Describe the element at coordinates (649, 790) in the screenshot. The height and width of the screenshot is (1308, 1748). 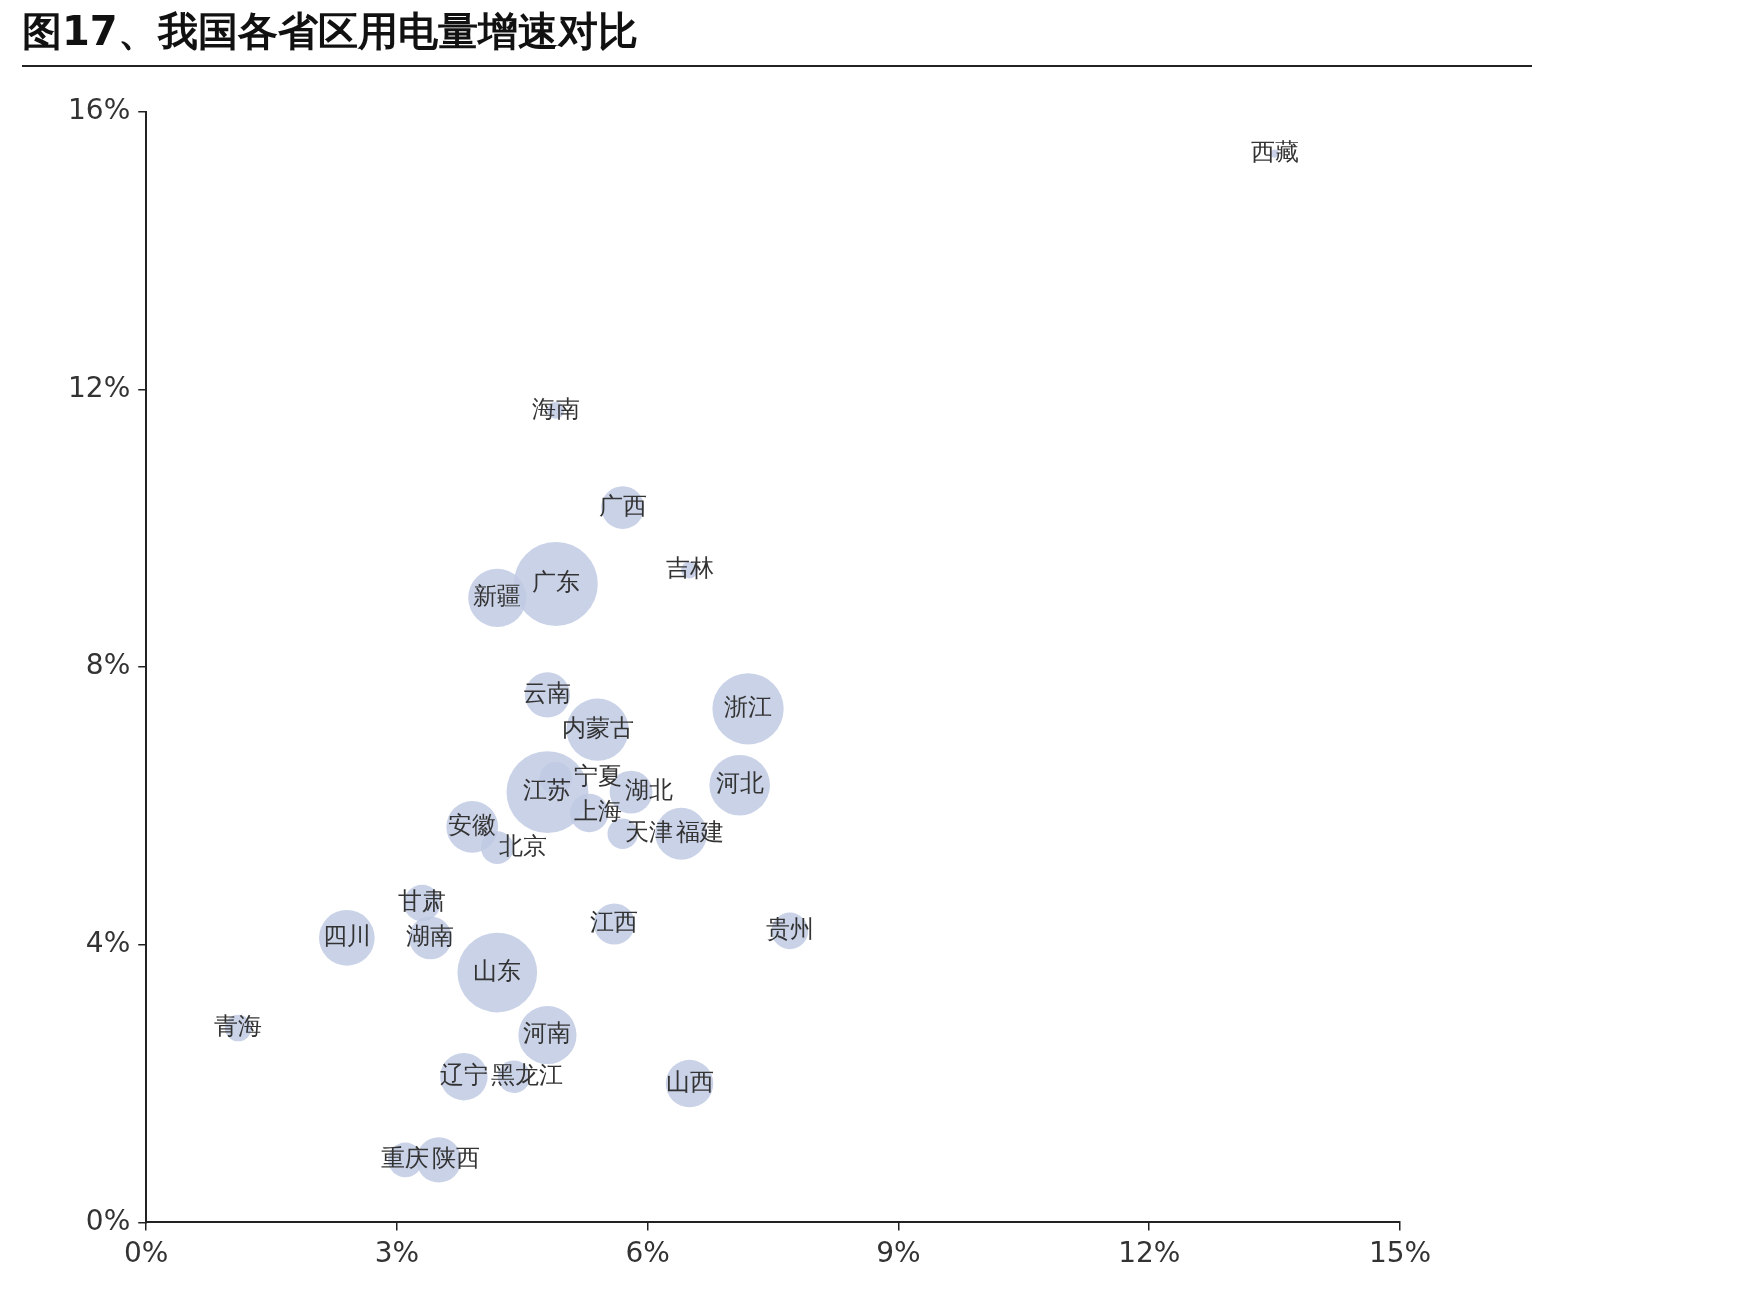
I see `annotation: 湖北` at that location.